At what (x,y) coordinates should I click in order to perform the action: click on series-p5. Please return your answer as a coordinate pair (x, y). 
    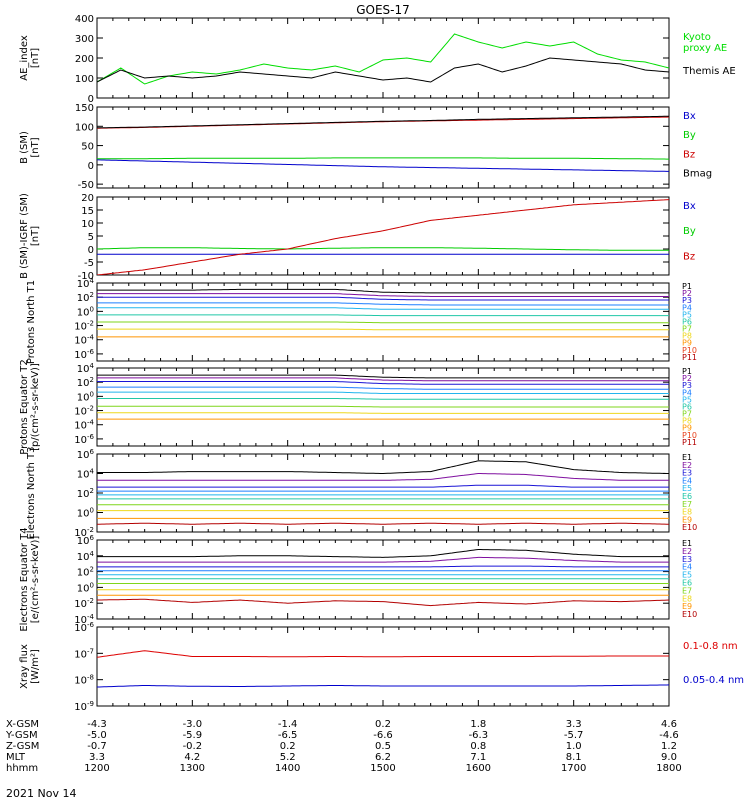
    Looking at the image, I should click on (383, 308).